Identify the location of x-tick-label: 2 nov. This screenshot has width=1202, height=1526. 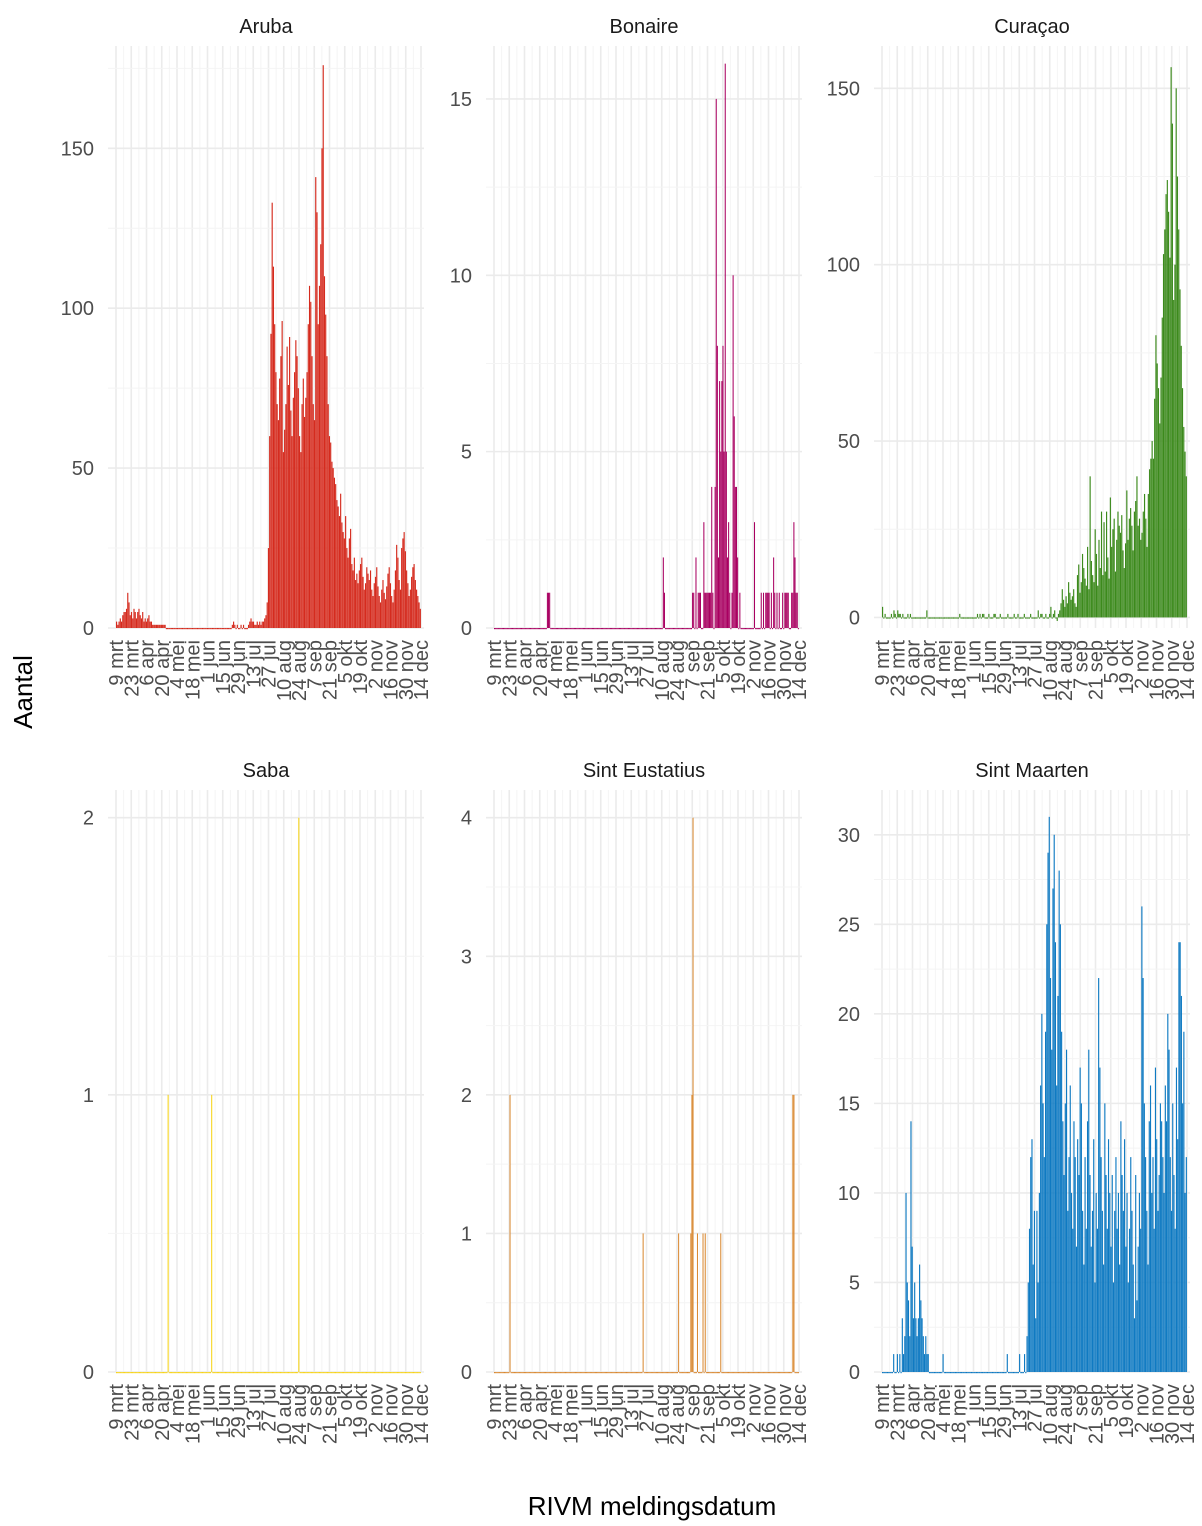
(376, 1408).